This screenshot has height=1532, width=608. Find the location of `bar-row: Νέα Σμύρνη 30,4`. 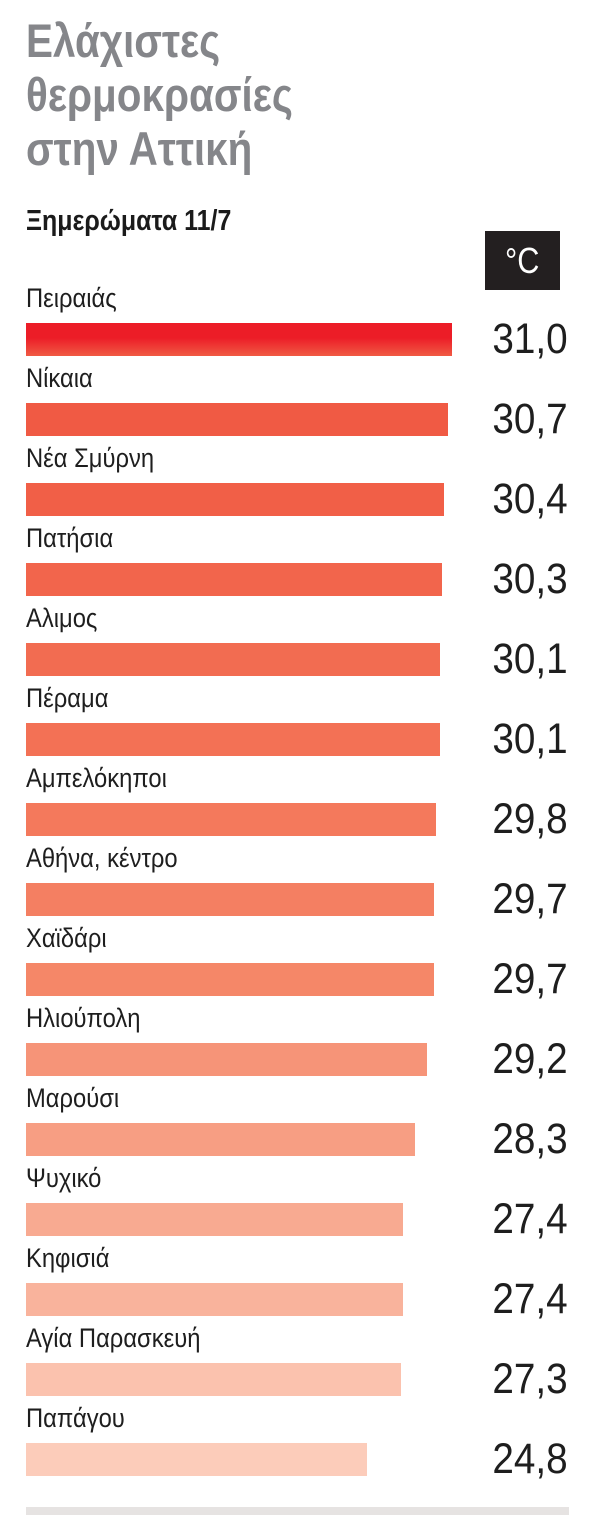

bar-row: Νέα Σμύρνη 30,4 is located at coordinates (304, 483).